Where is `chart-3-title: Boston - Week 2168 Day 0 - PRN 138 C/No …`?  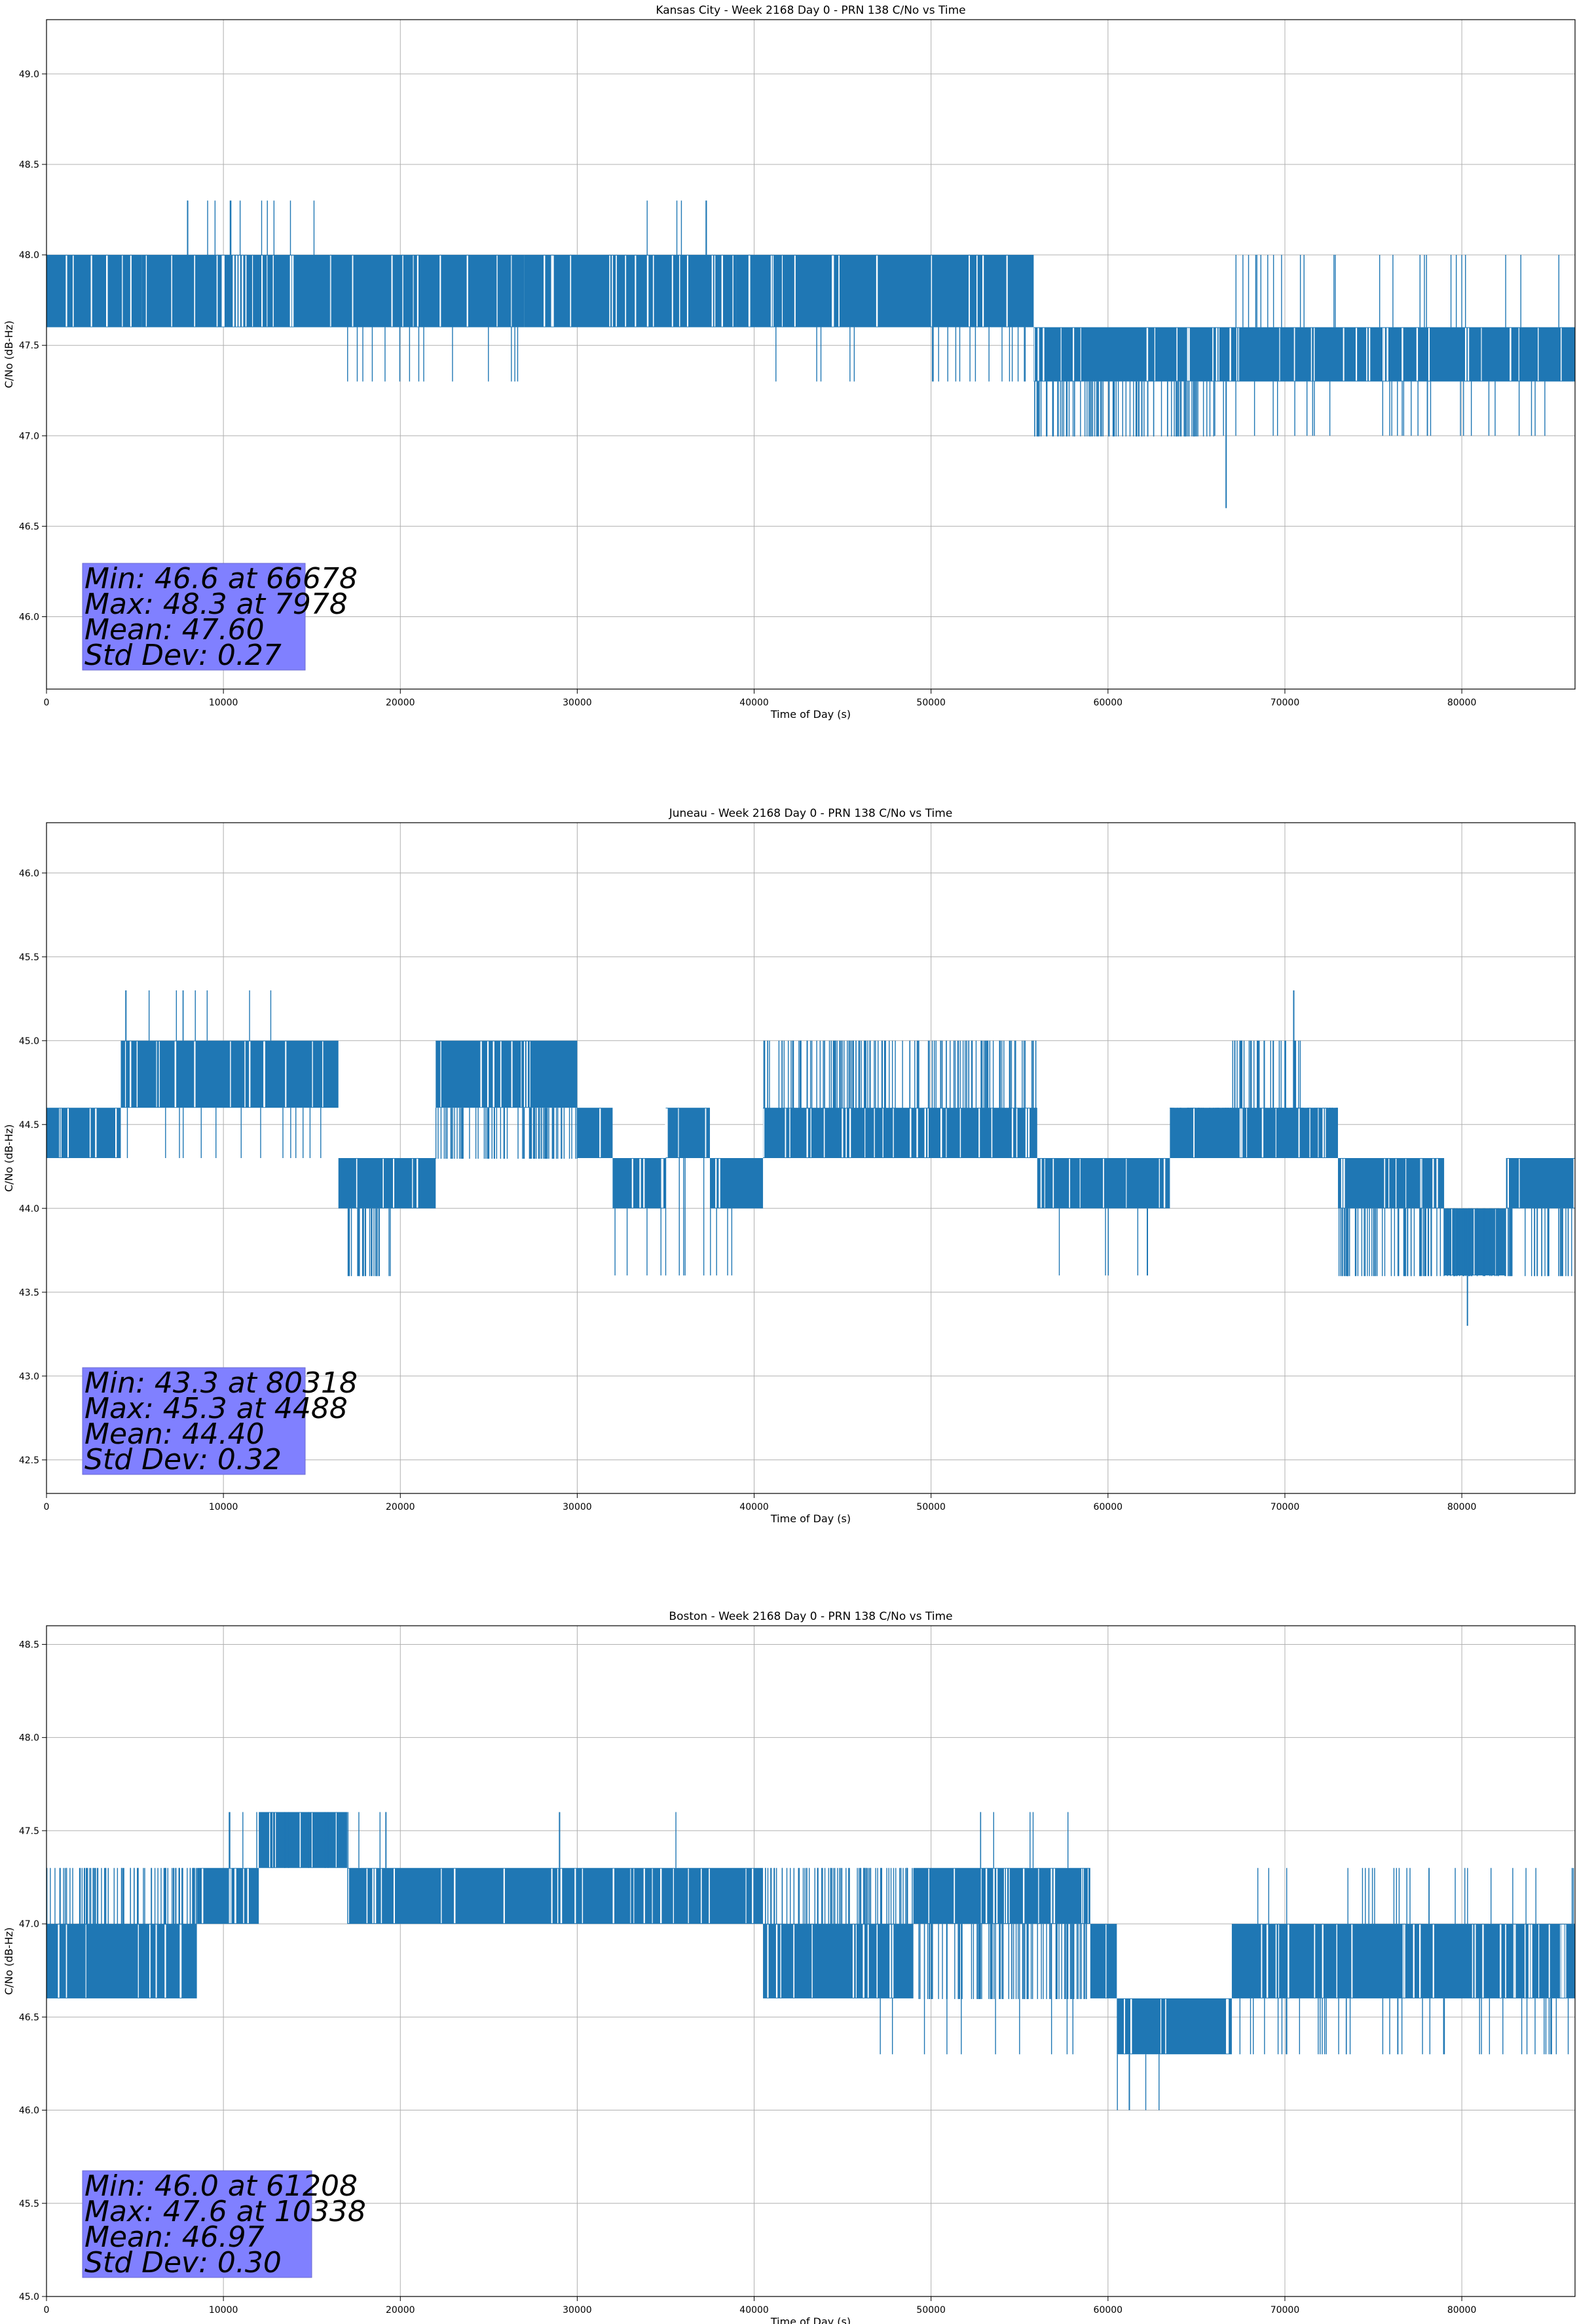
chart-3-title: Boston - Week 2168 Day 0 - PRN 138 C/No … is located at coordinates (810, 1616).